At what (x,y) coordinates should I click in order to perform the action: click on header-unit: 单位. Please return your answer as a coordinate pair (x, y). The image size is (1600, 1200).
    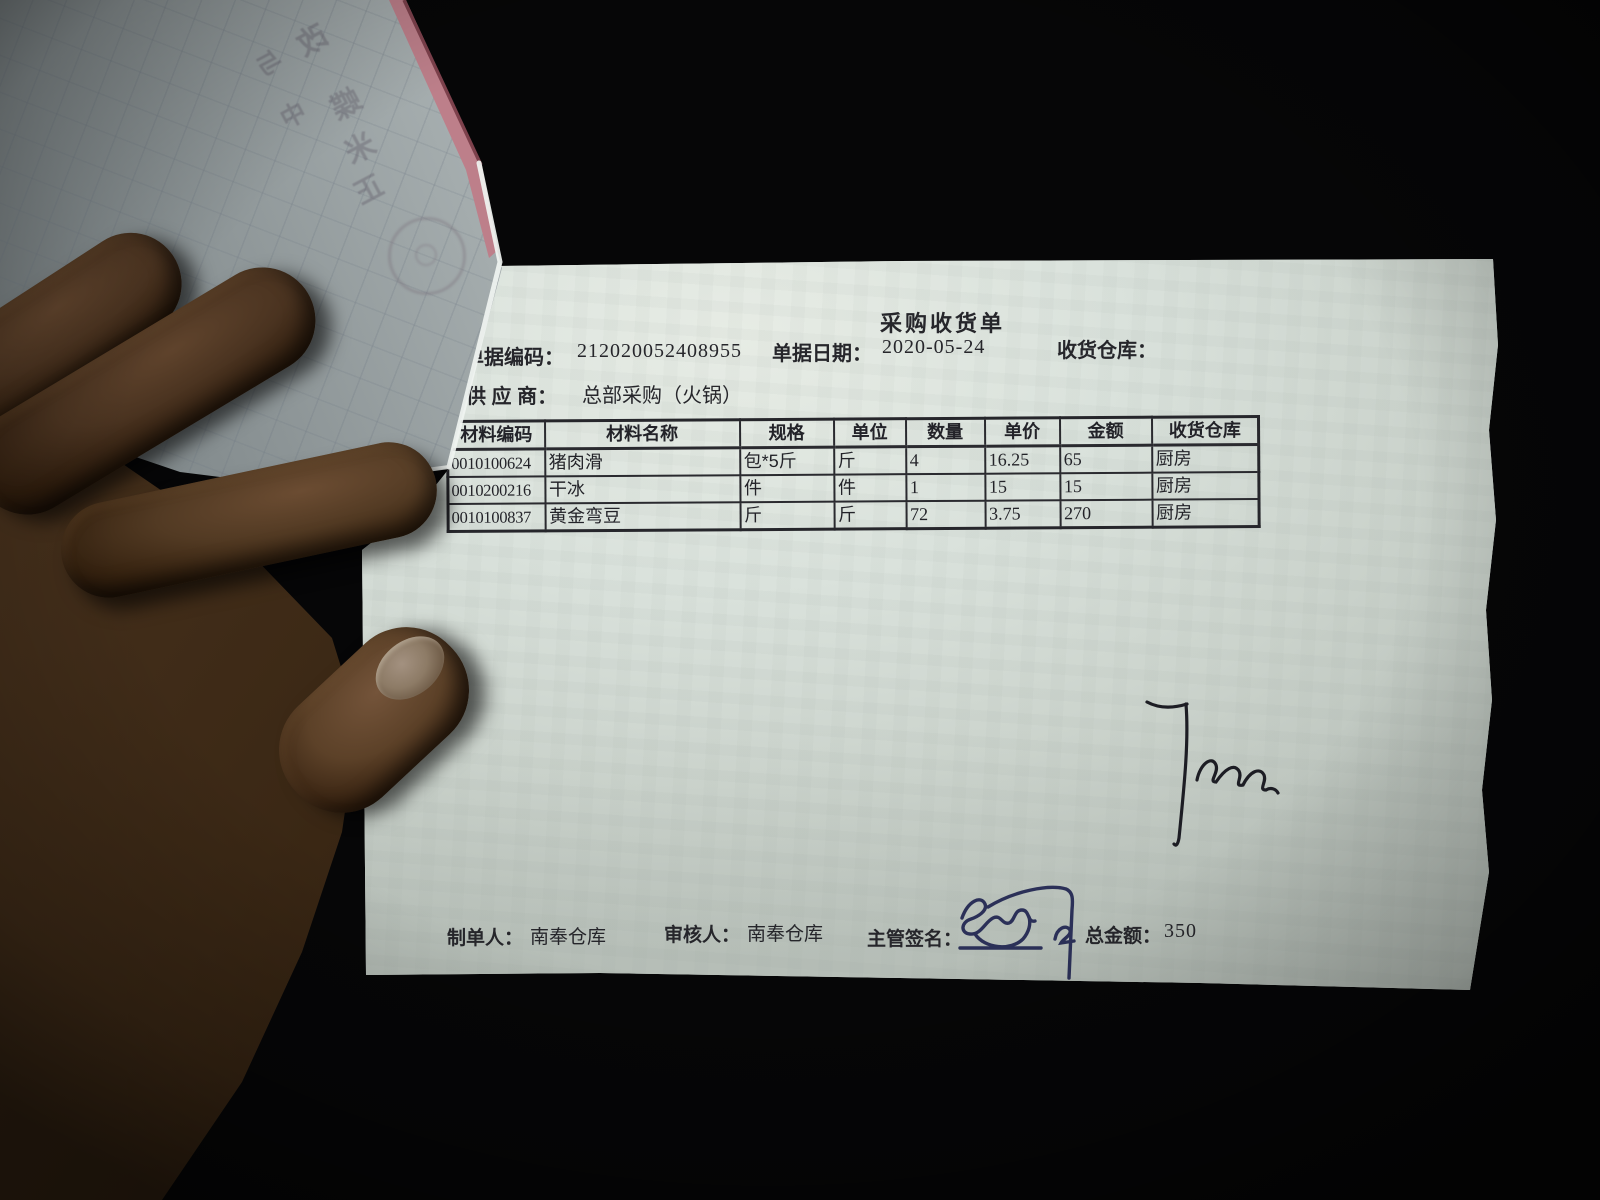
    Looking at the image, I should click on (869, 433).